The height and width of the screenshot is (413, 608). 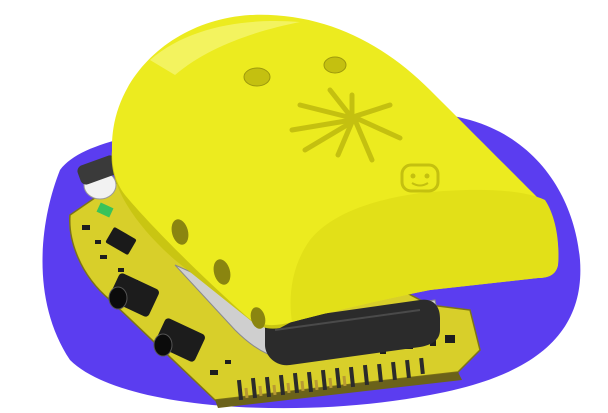 I want to click on smiley-badge-icon, so click(x=420, y=178).